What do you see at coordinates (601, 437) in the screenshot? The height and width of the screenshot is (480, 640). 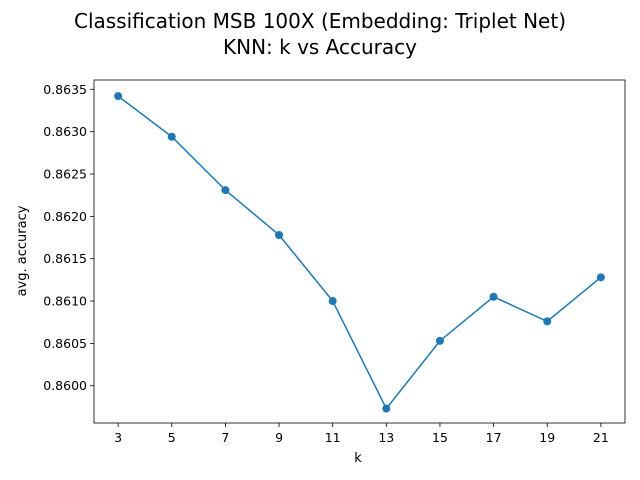 I see `x-tick-label: 21` at bounding box center [601, 437].